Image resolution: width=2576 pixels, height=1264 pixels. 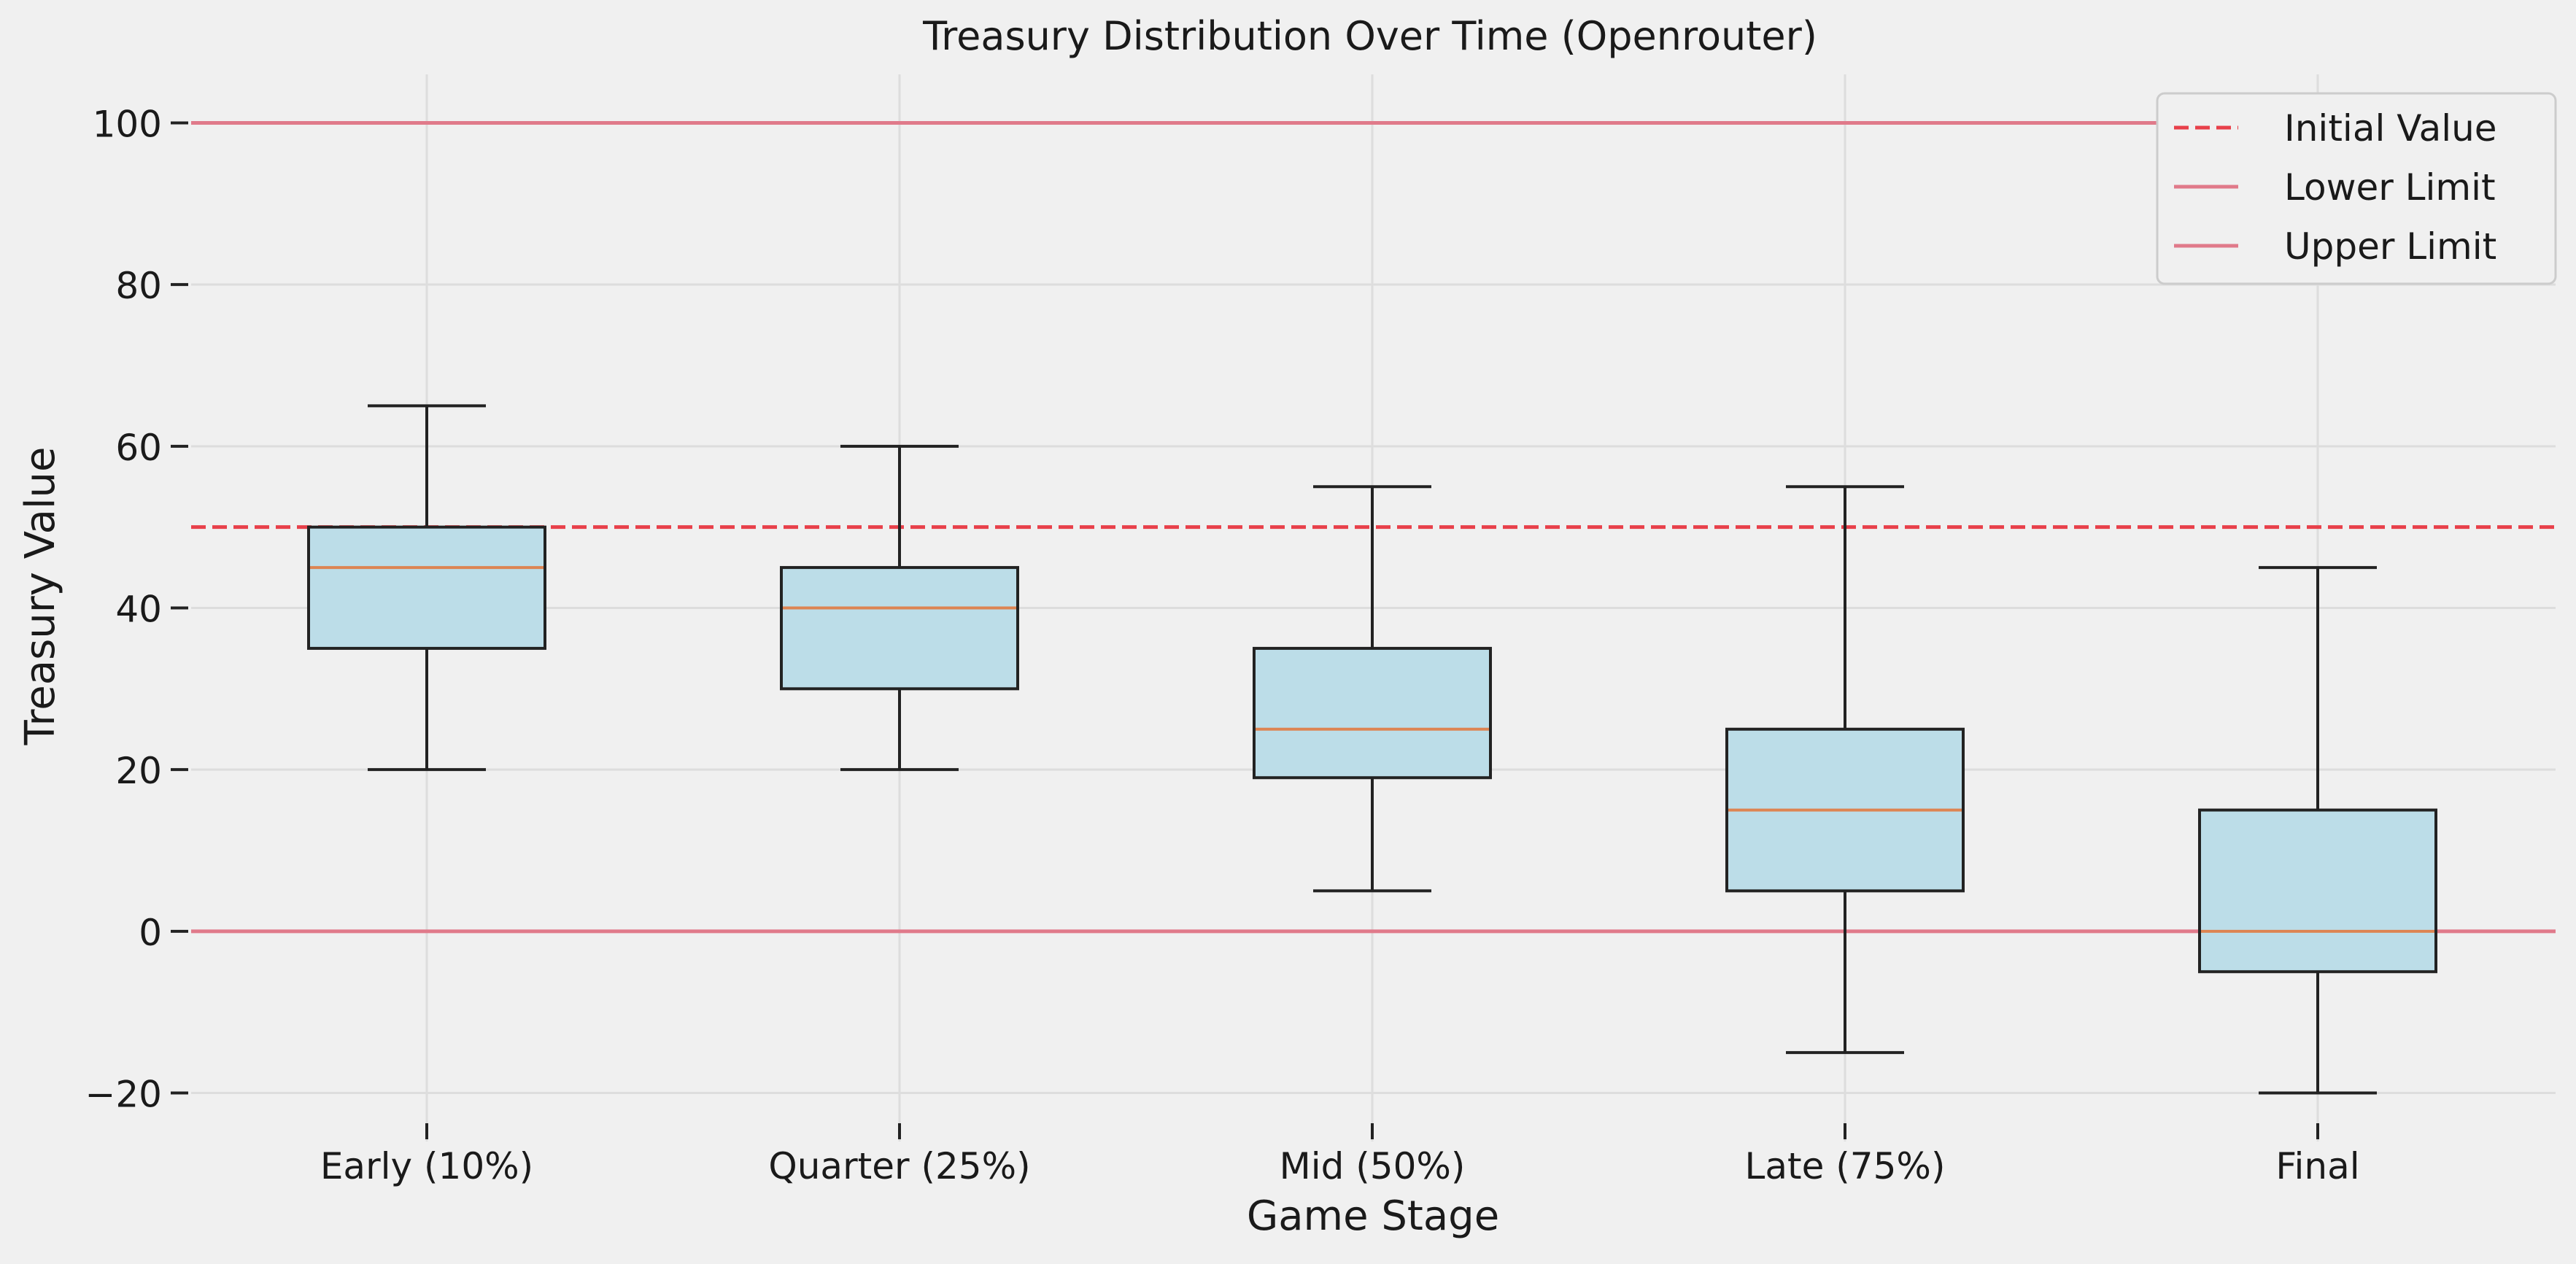 I want to click on y-tick-label: 40, so click(x=138, y=610).